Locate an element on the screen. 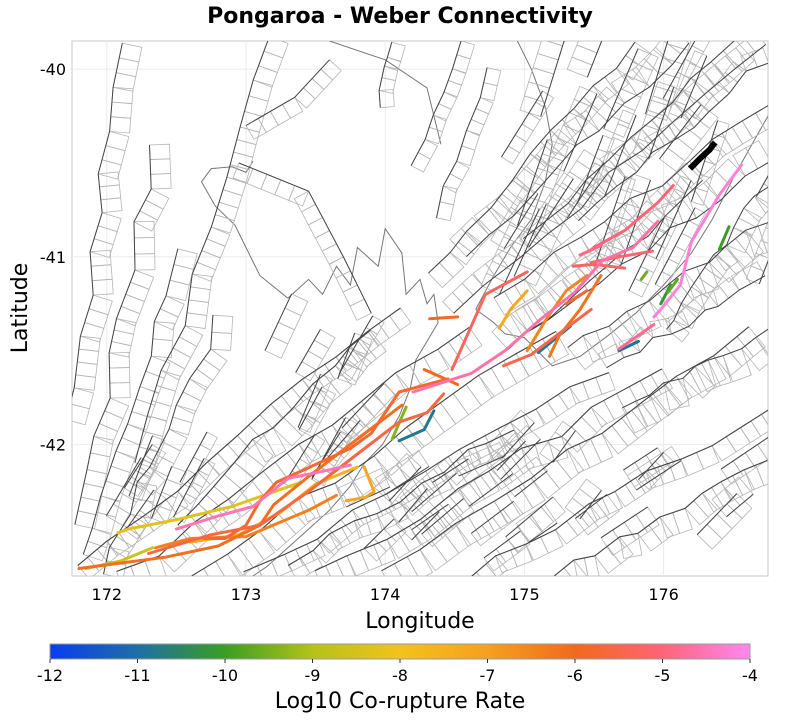 This screenshot has width=800, height=723. pongaroa-weber-fault is located at coordinates (702, 155).